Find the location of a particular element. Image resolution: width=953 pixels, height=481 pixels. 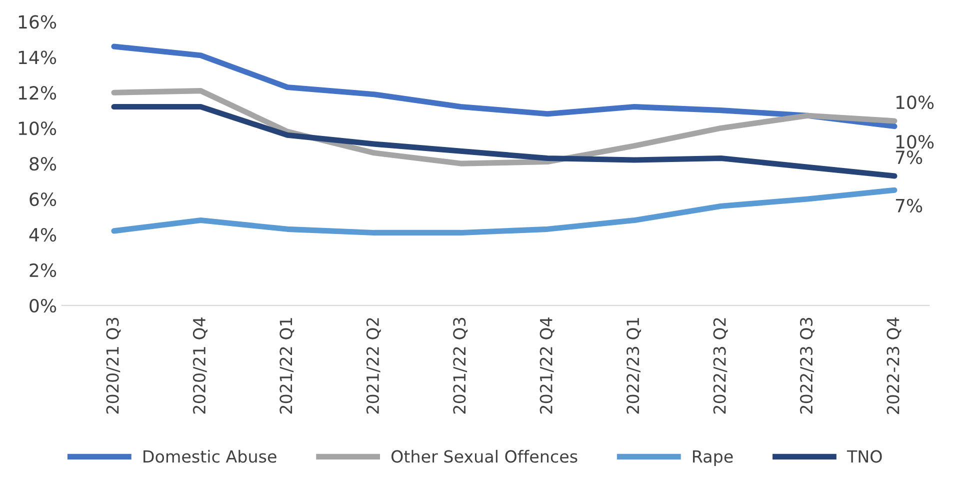

x-tick-label: 2021/22 Q4 is located at coordinates (547, 365).